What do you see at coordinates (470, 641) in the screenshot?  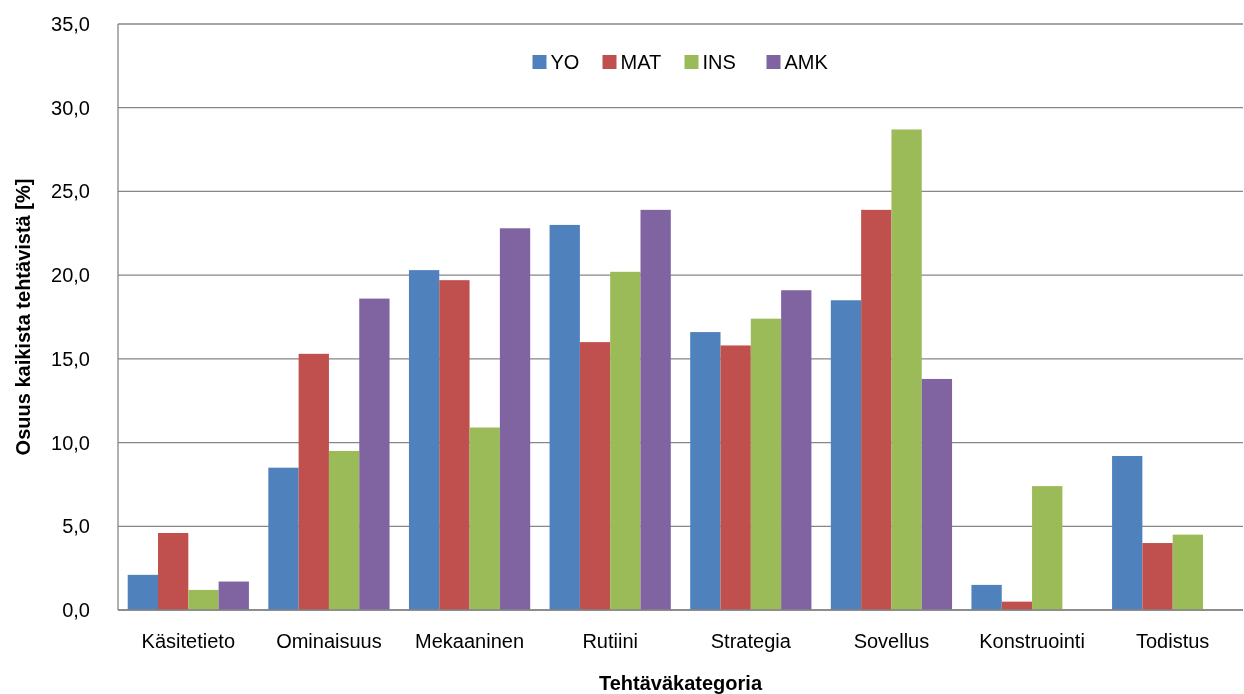 I see `x-tick-label: Mekaaninen` at bounding box center [470, 641].